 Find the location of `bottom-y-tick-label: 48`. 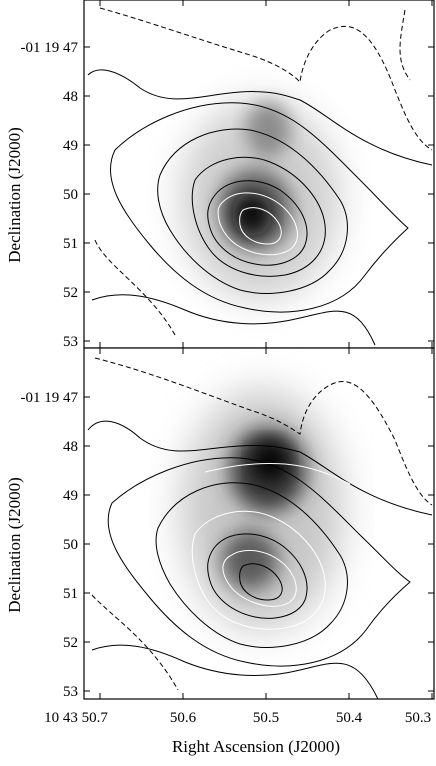

bottom-y-tick-label: 48 is located at coordinates (70, 447).